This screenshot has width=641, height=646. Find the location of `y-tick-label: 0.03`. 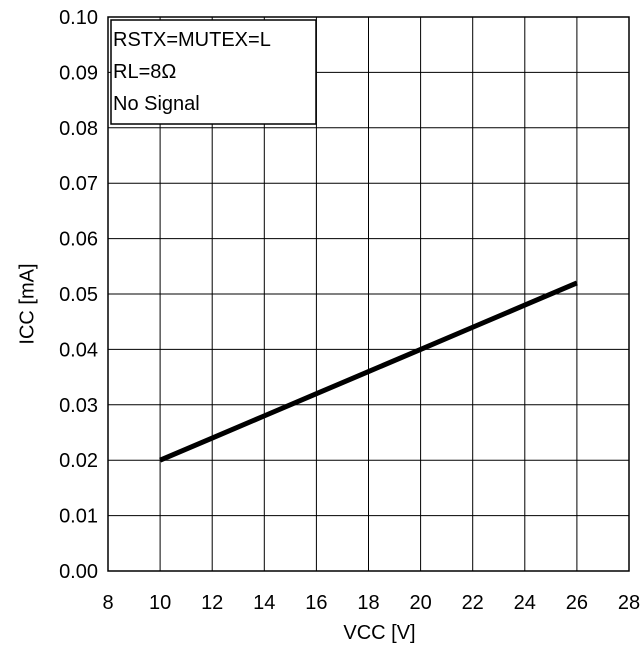

y-tick-label: 0.03 is located at coordinates (78, 406).